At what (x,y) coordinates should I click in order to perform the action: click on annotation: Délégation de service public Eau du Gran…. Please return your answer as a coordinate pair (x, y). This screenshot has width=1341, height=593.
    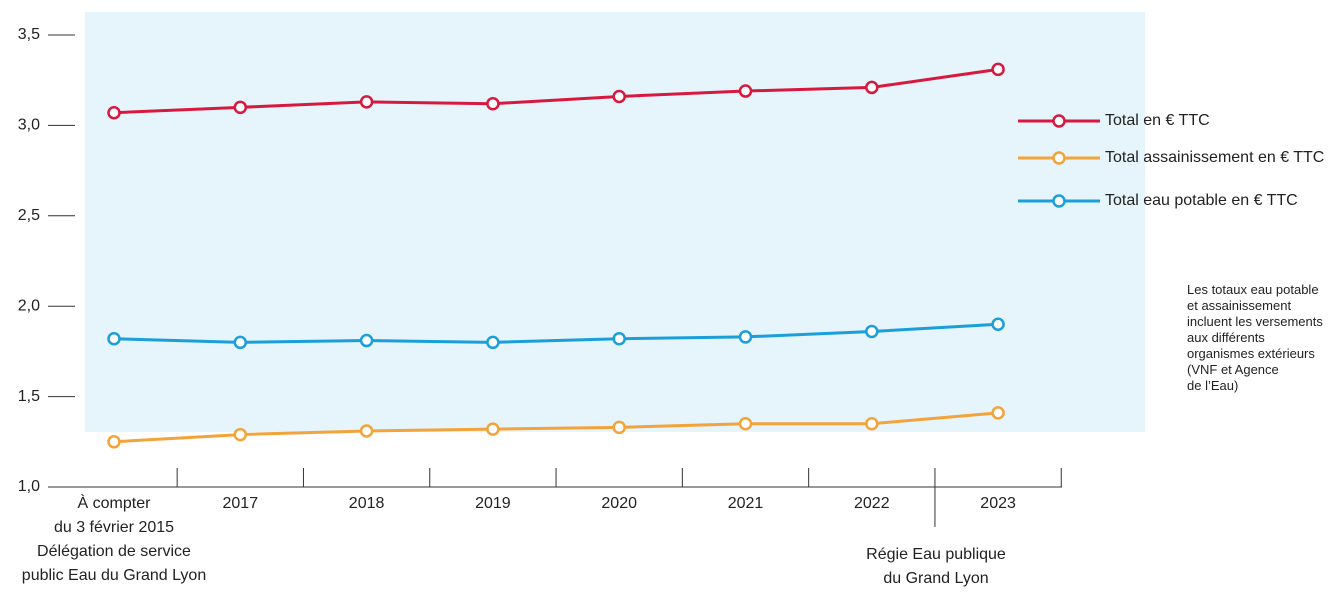
    Looking at the image, I should click on (114, 563).